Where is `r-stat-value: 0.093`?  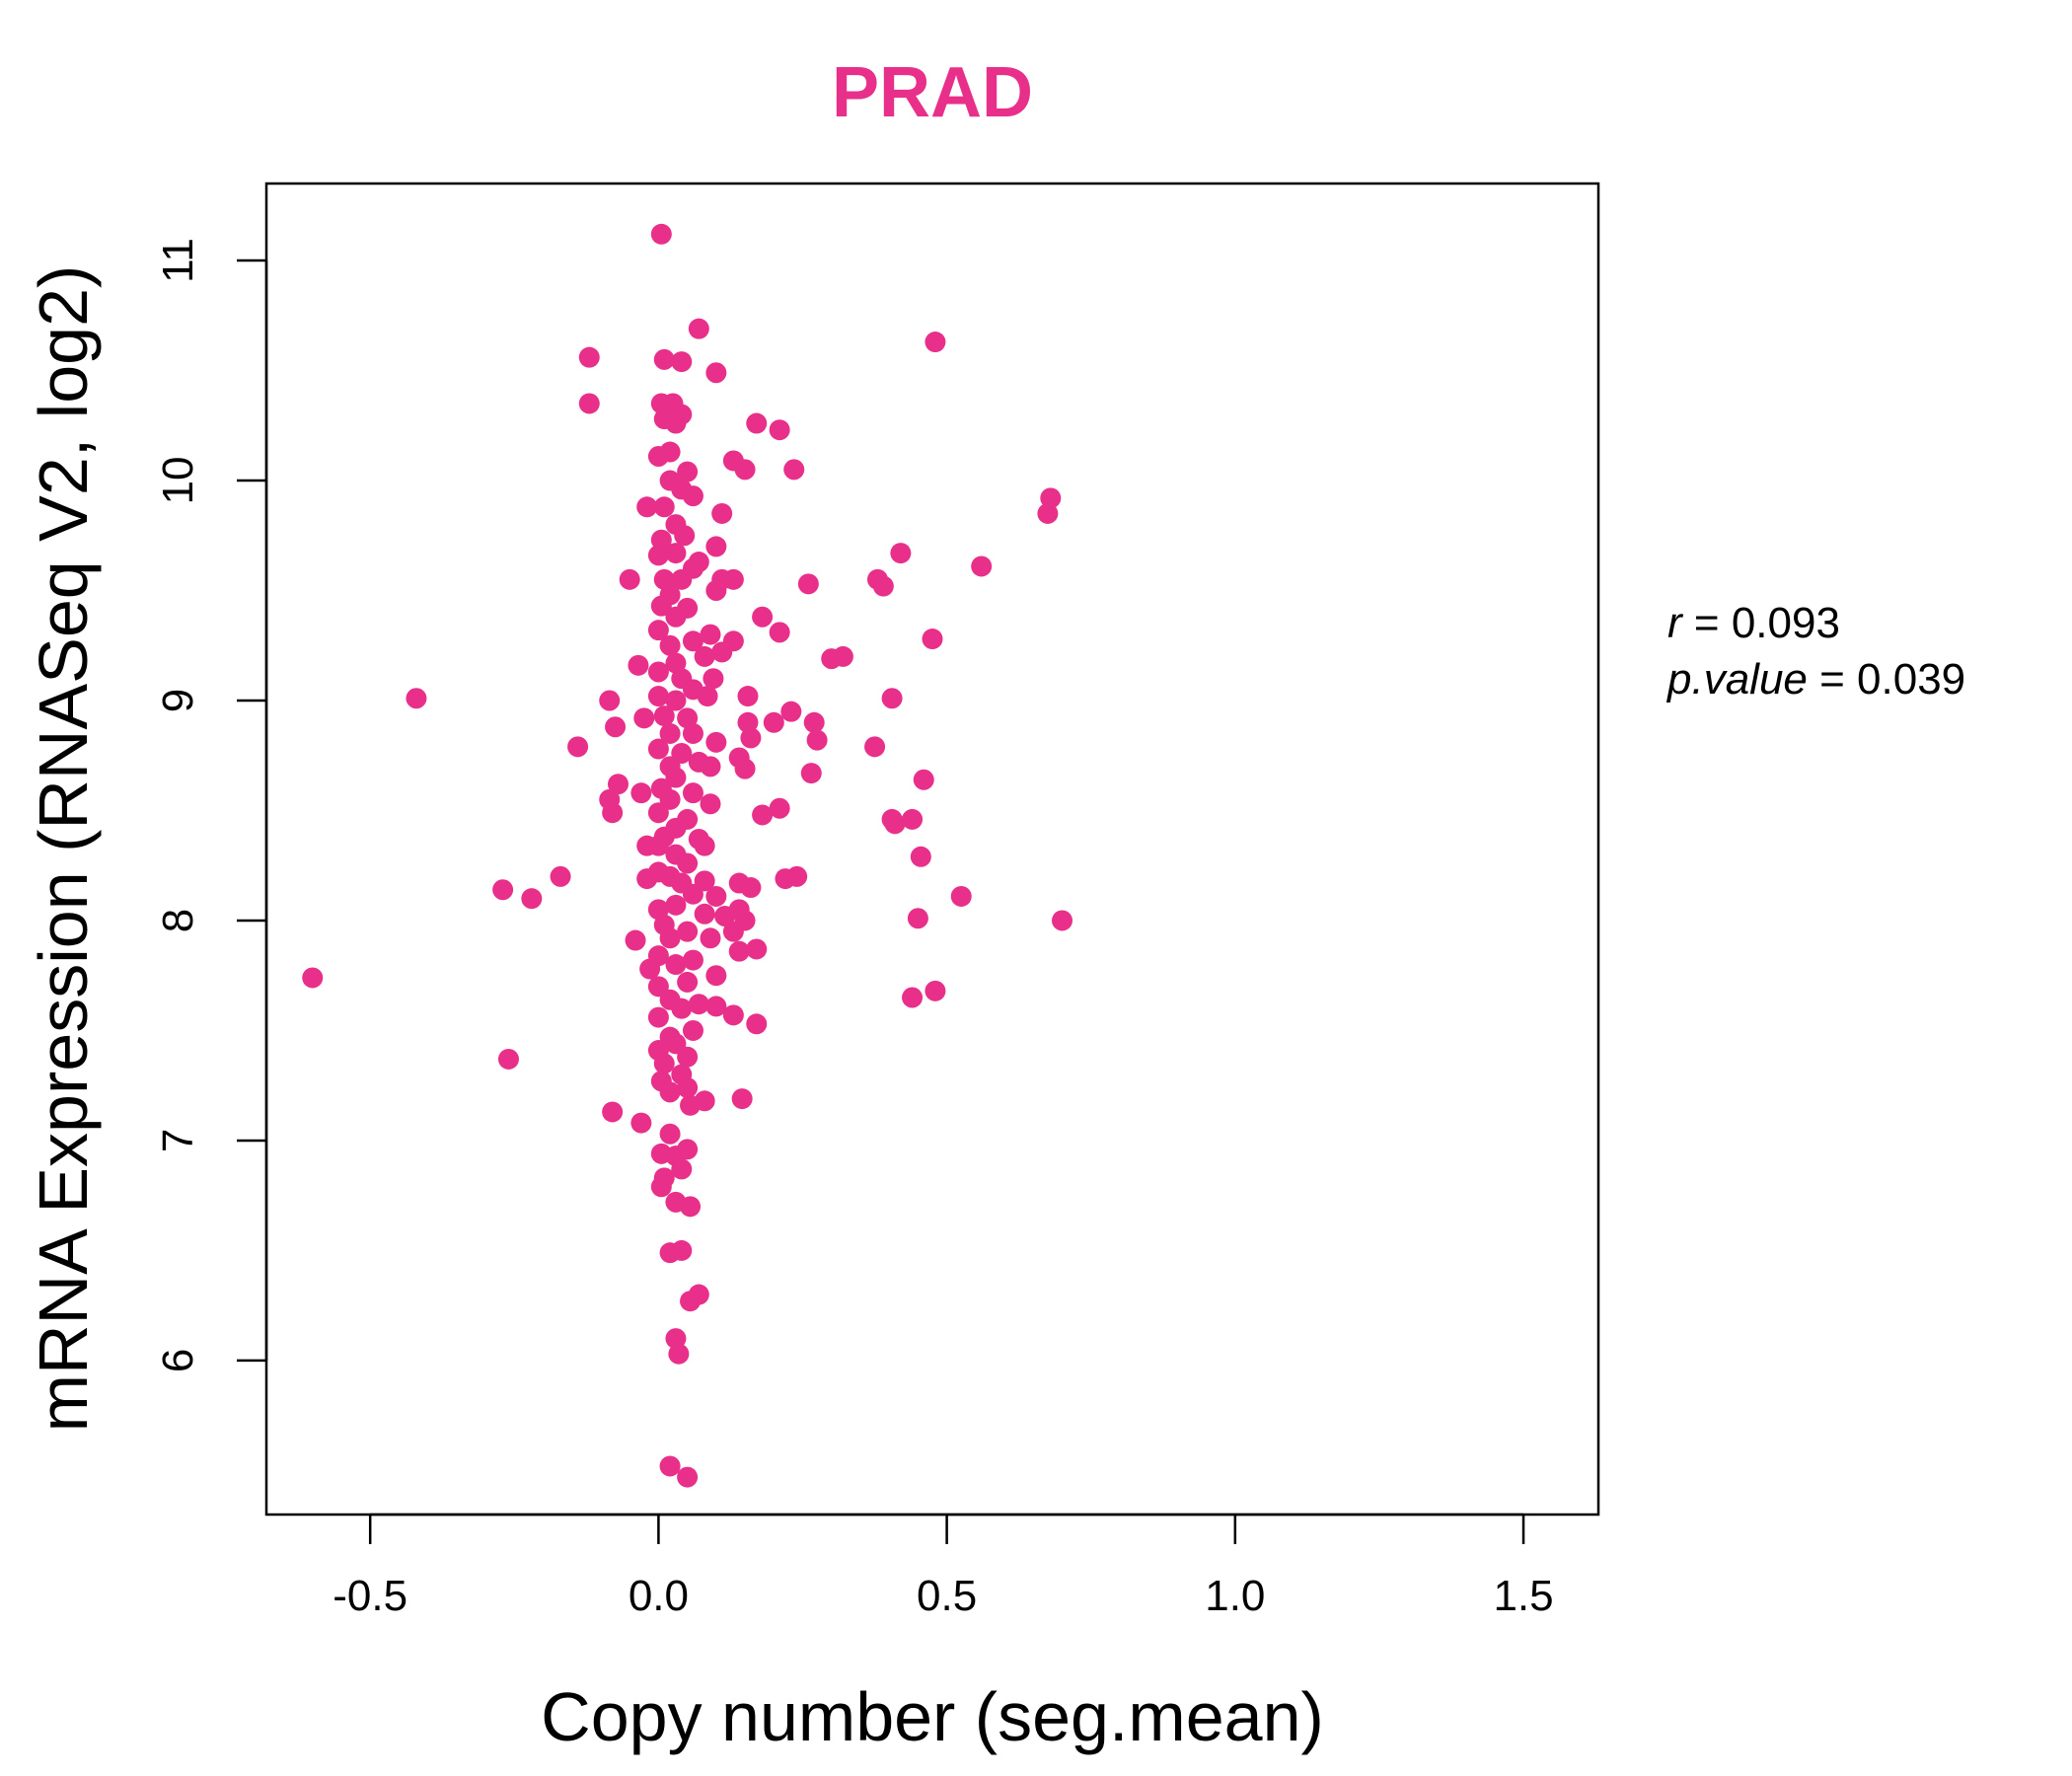
r-stat-value: 0.093 is located at coordinates (1786, 623).